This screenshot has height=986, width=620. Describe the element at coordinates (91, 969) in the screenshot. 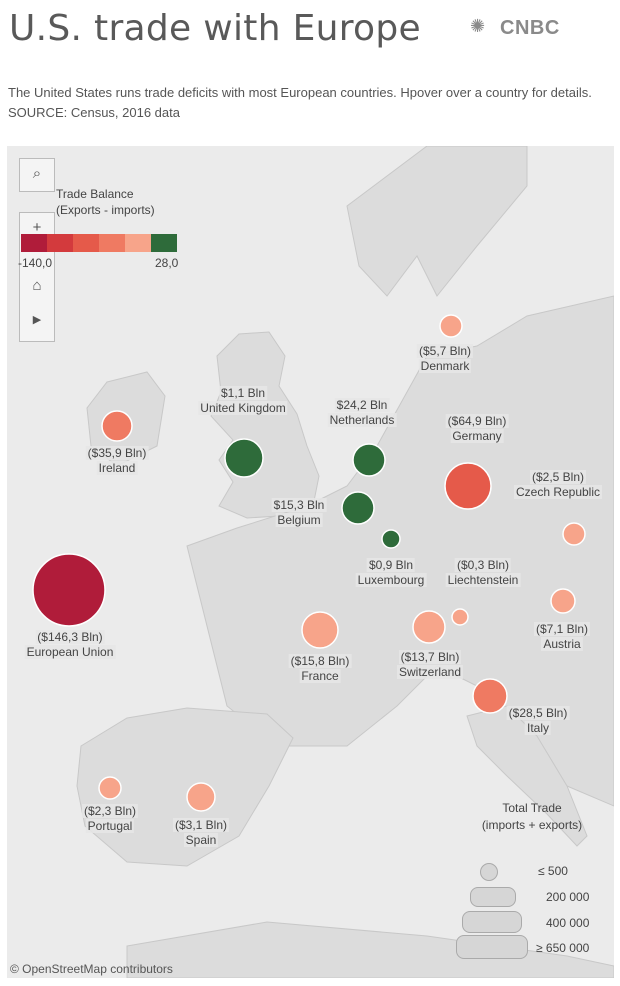

I see `map-attribution: © OpenStreetMap contributors` at that location.